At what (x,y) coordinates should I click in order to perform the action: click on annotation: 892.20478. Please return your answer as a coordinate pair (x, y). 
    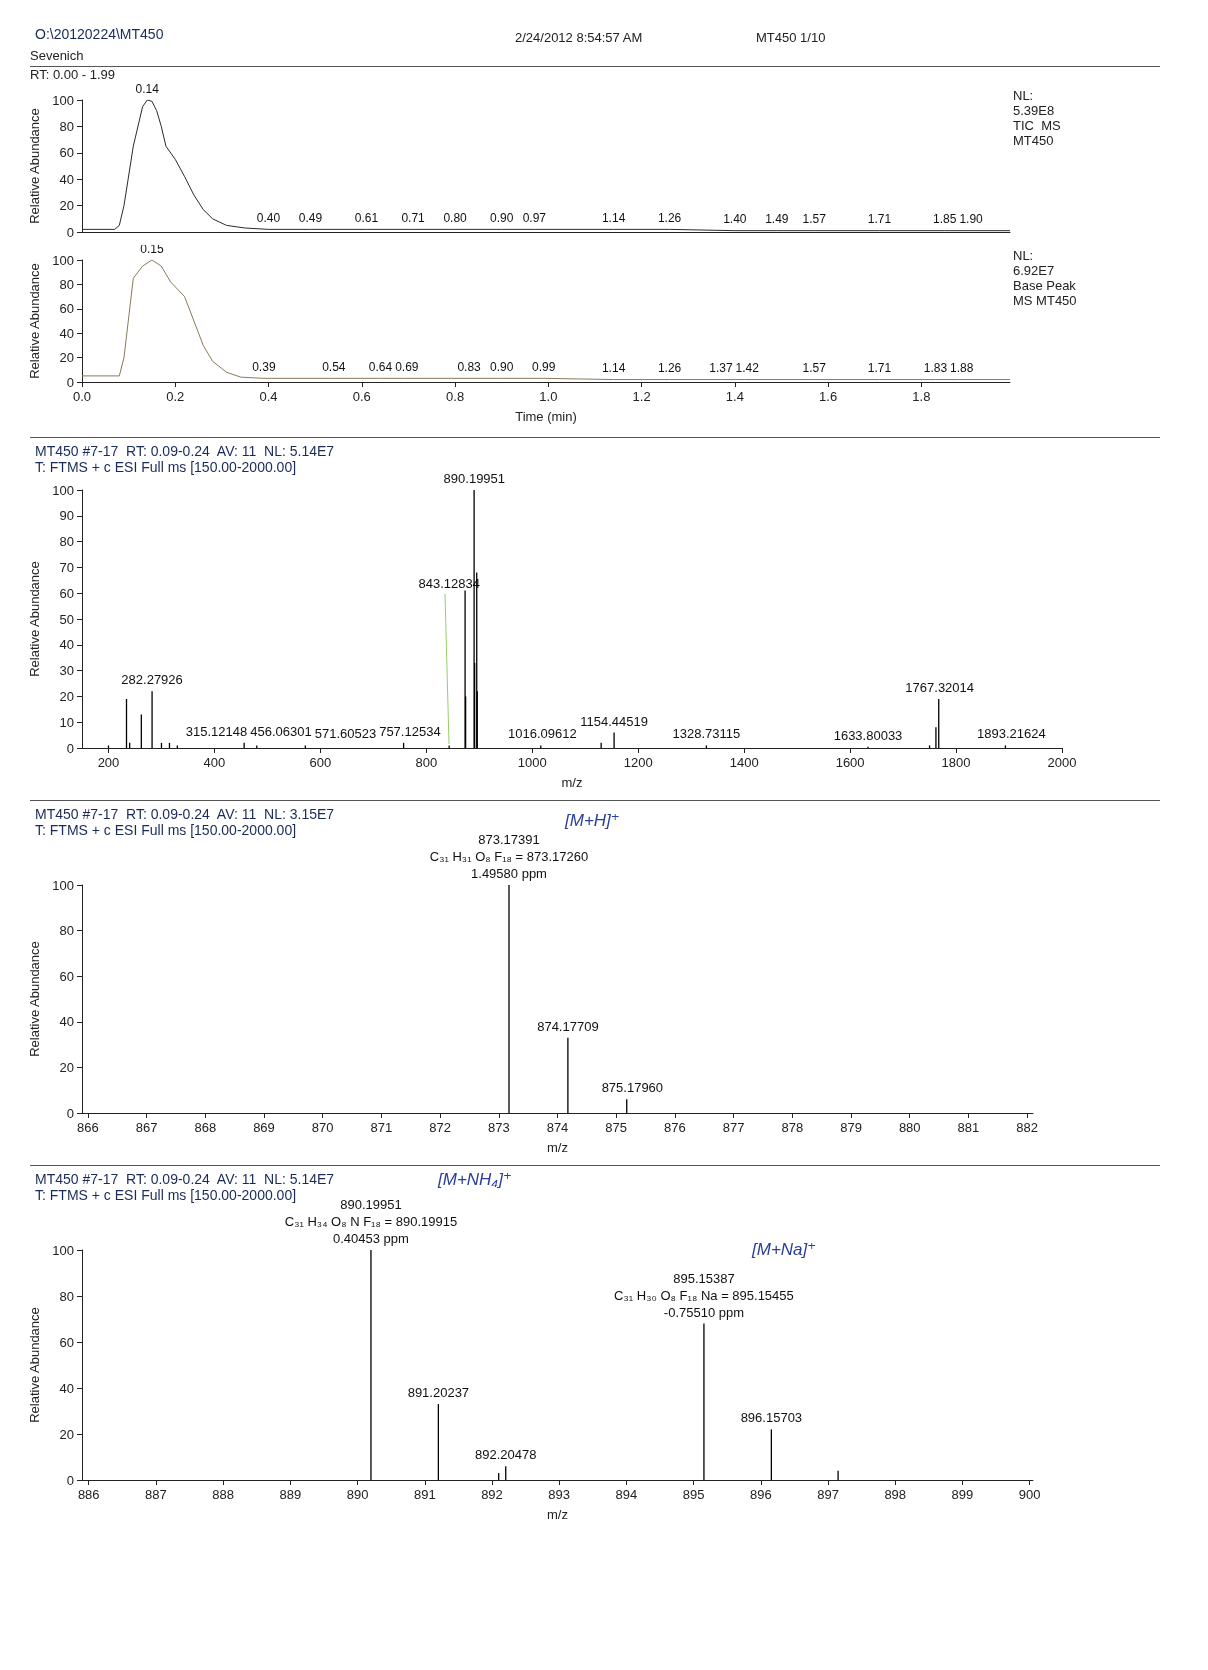
    Looking at the image, I should click on (506, 1455).